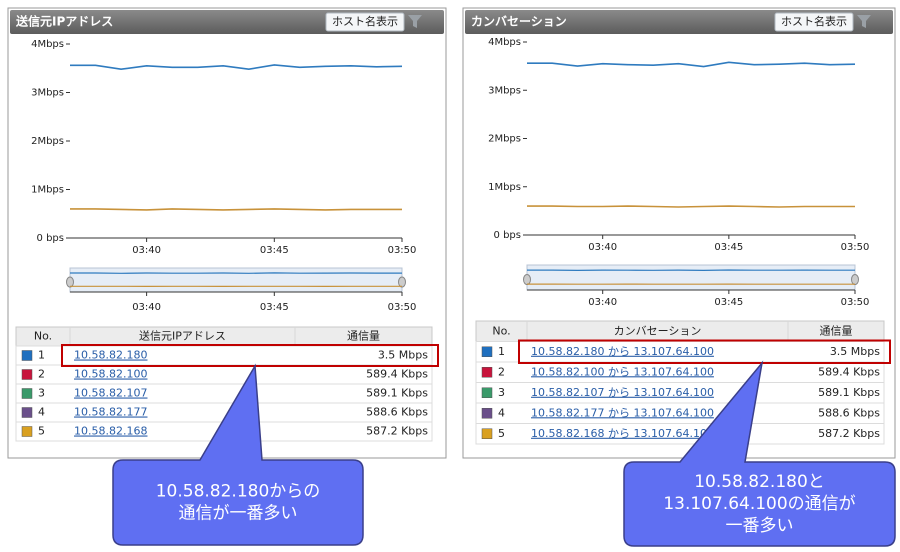 Image resolution: width=900 pixels, height=552 pixels. What do you see at coordinates (238, 514) in the screenshot?
I see `callout-text: 通信が一番多い` at bounding box center [238, 514].